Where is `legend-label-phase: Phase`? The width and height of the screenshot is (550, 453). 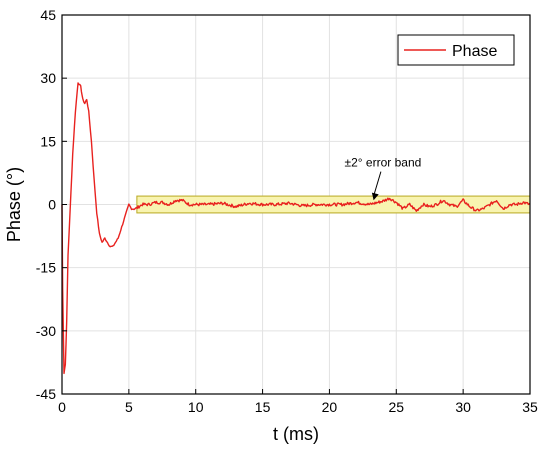 legend-label-phase: Phase is located at coordinates (474, 51).